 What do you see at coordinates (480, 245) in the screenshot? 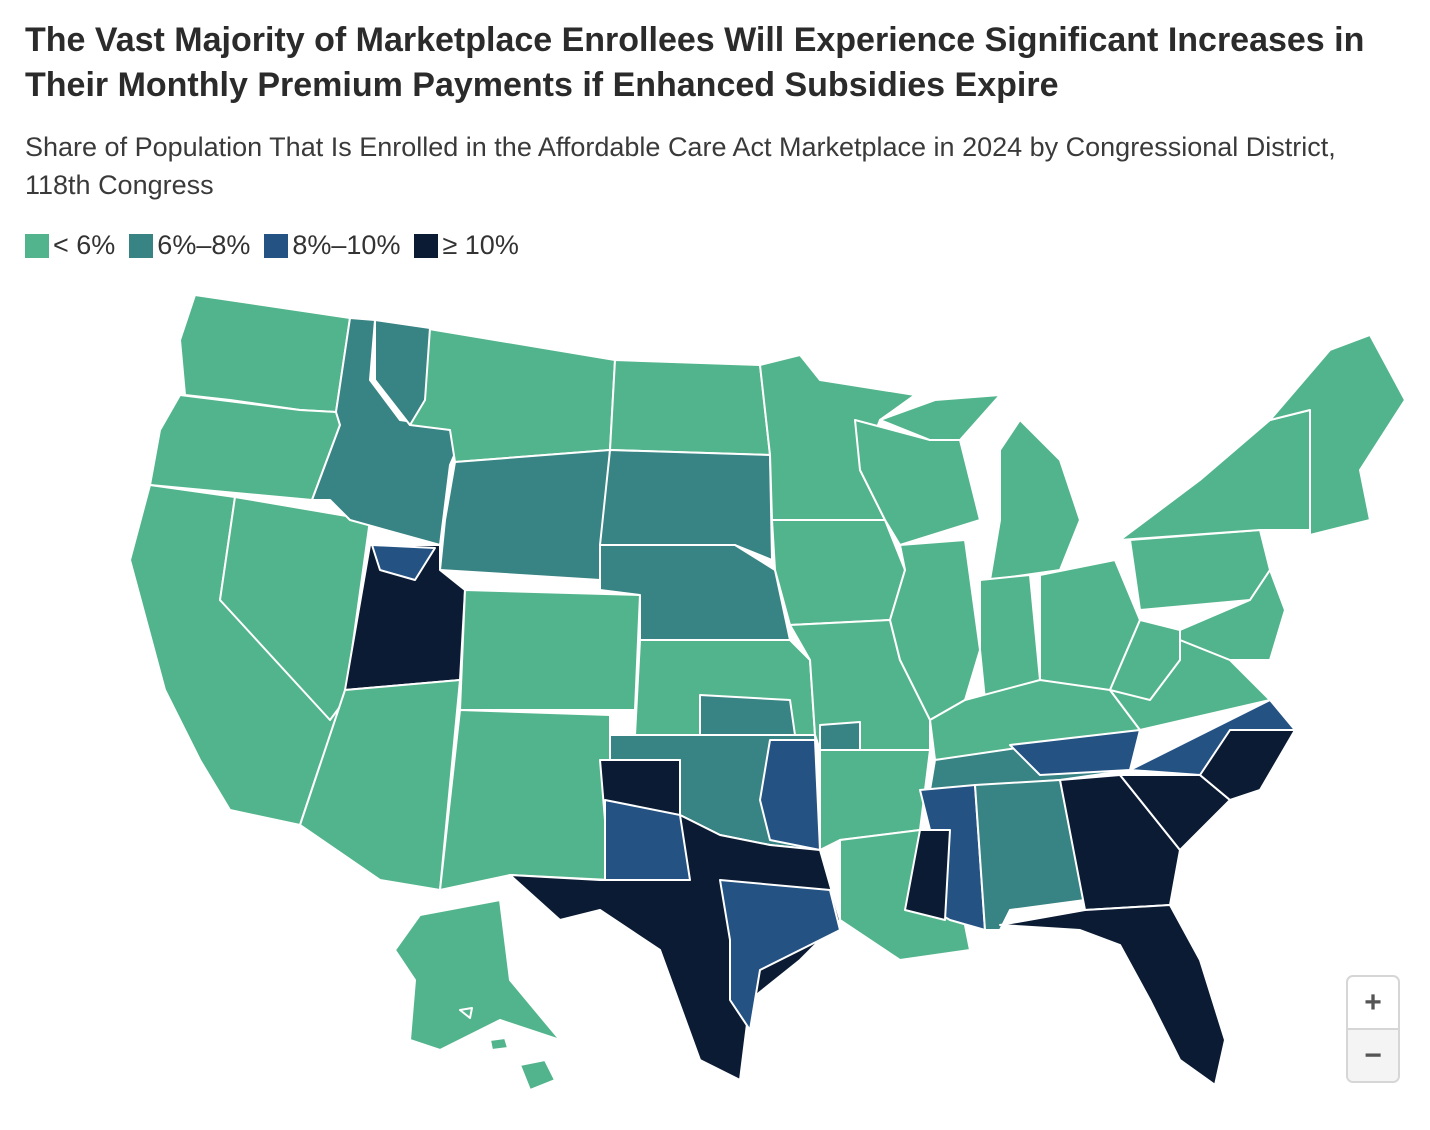
I see `legend-label: ≥ 10%` at bounding box center [480, 245].